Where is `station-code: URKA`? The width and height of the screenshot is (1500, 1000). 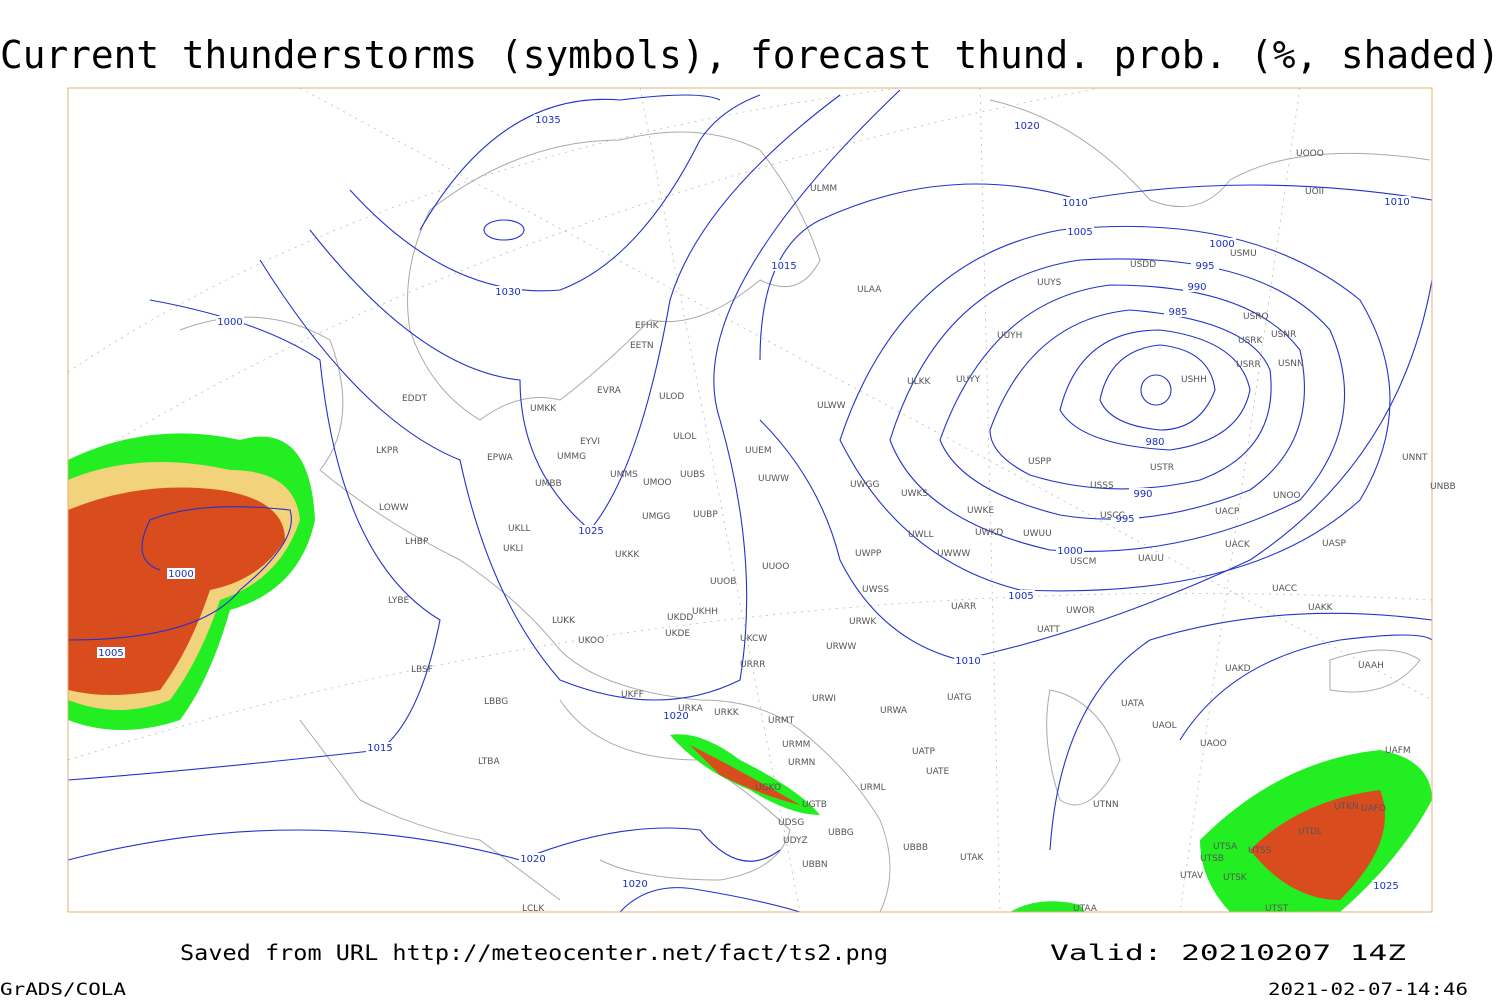 station-code: URKA is located at coordinates (691, 709).